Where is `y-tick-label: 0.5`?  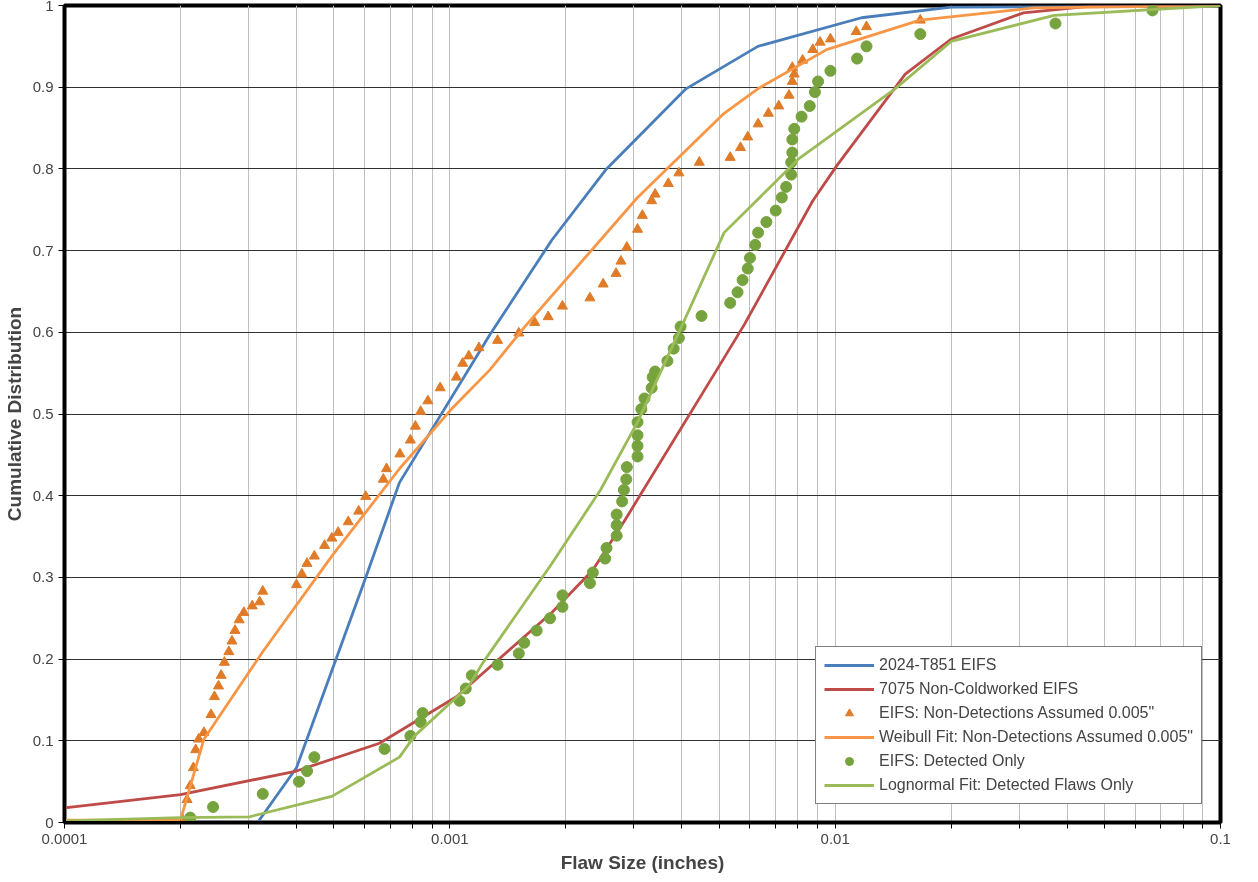
y-tick-label: 0.5 is located at coordinates (43, 413).